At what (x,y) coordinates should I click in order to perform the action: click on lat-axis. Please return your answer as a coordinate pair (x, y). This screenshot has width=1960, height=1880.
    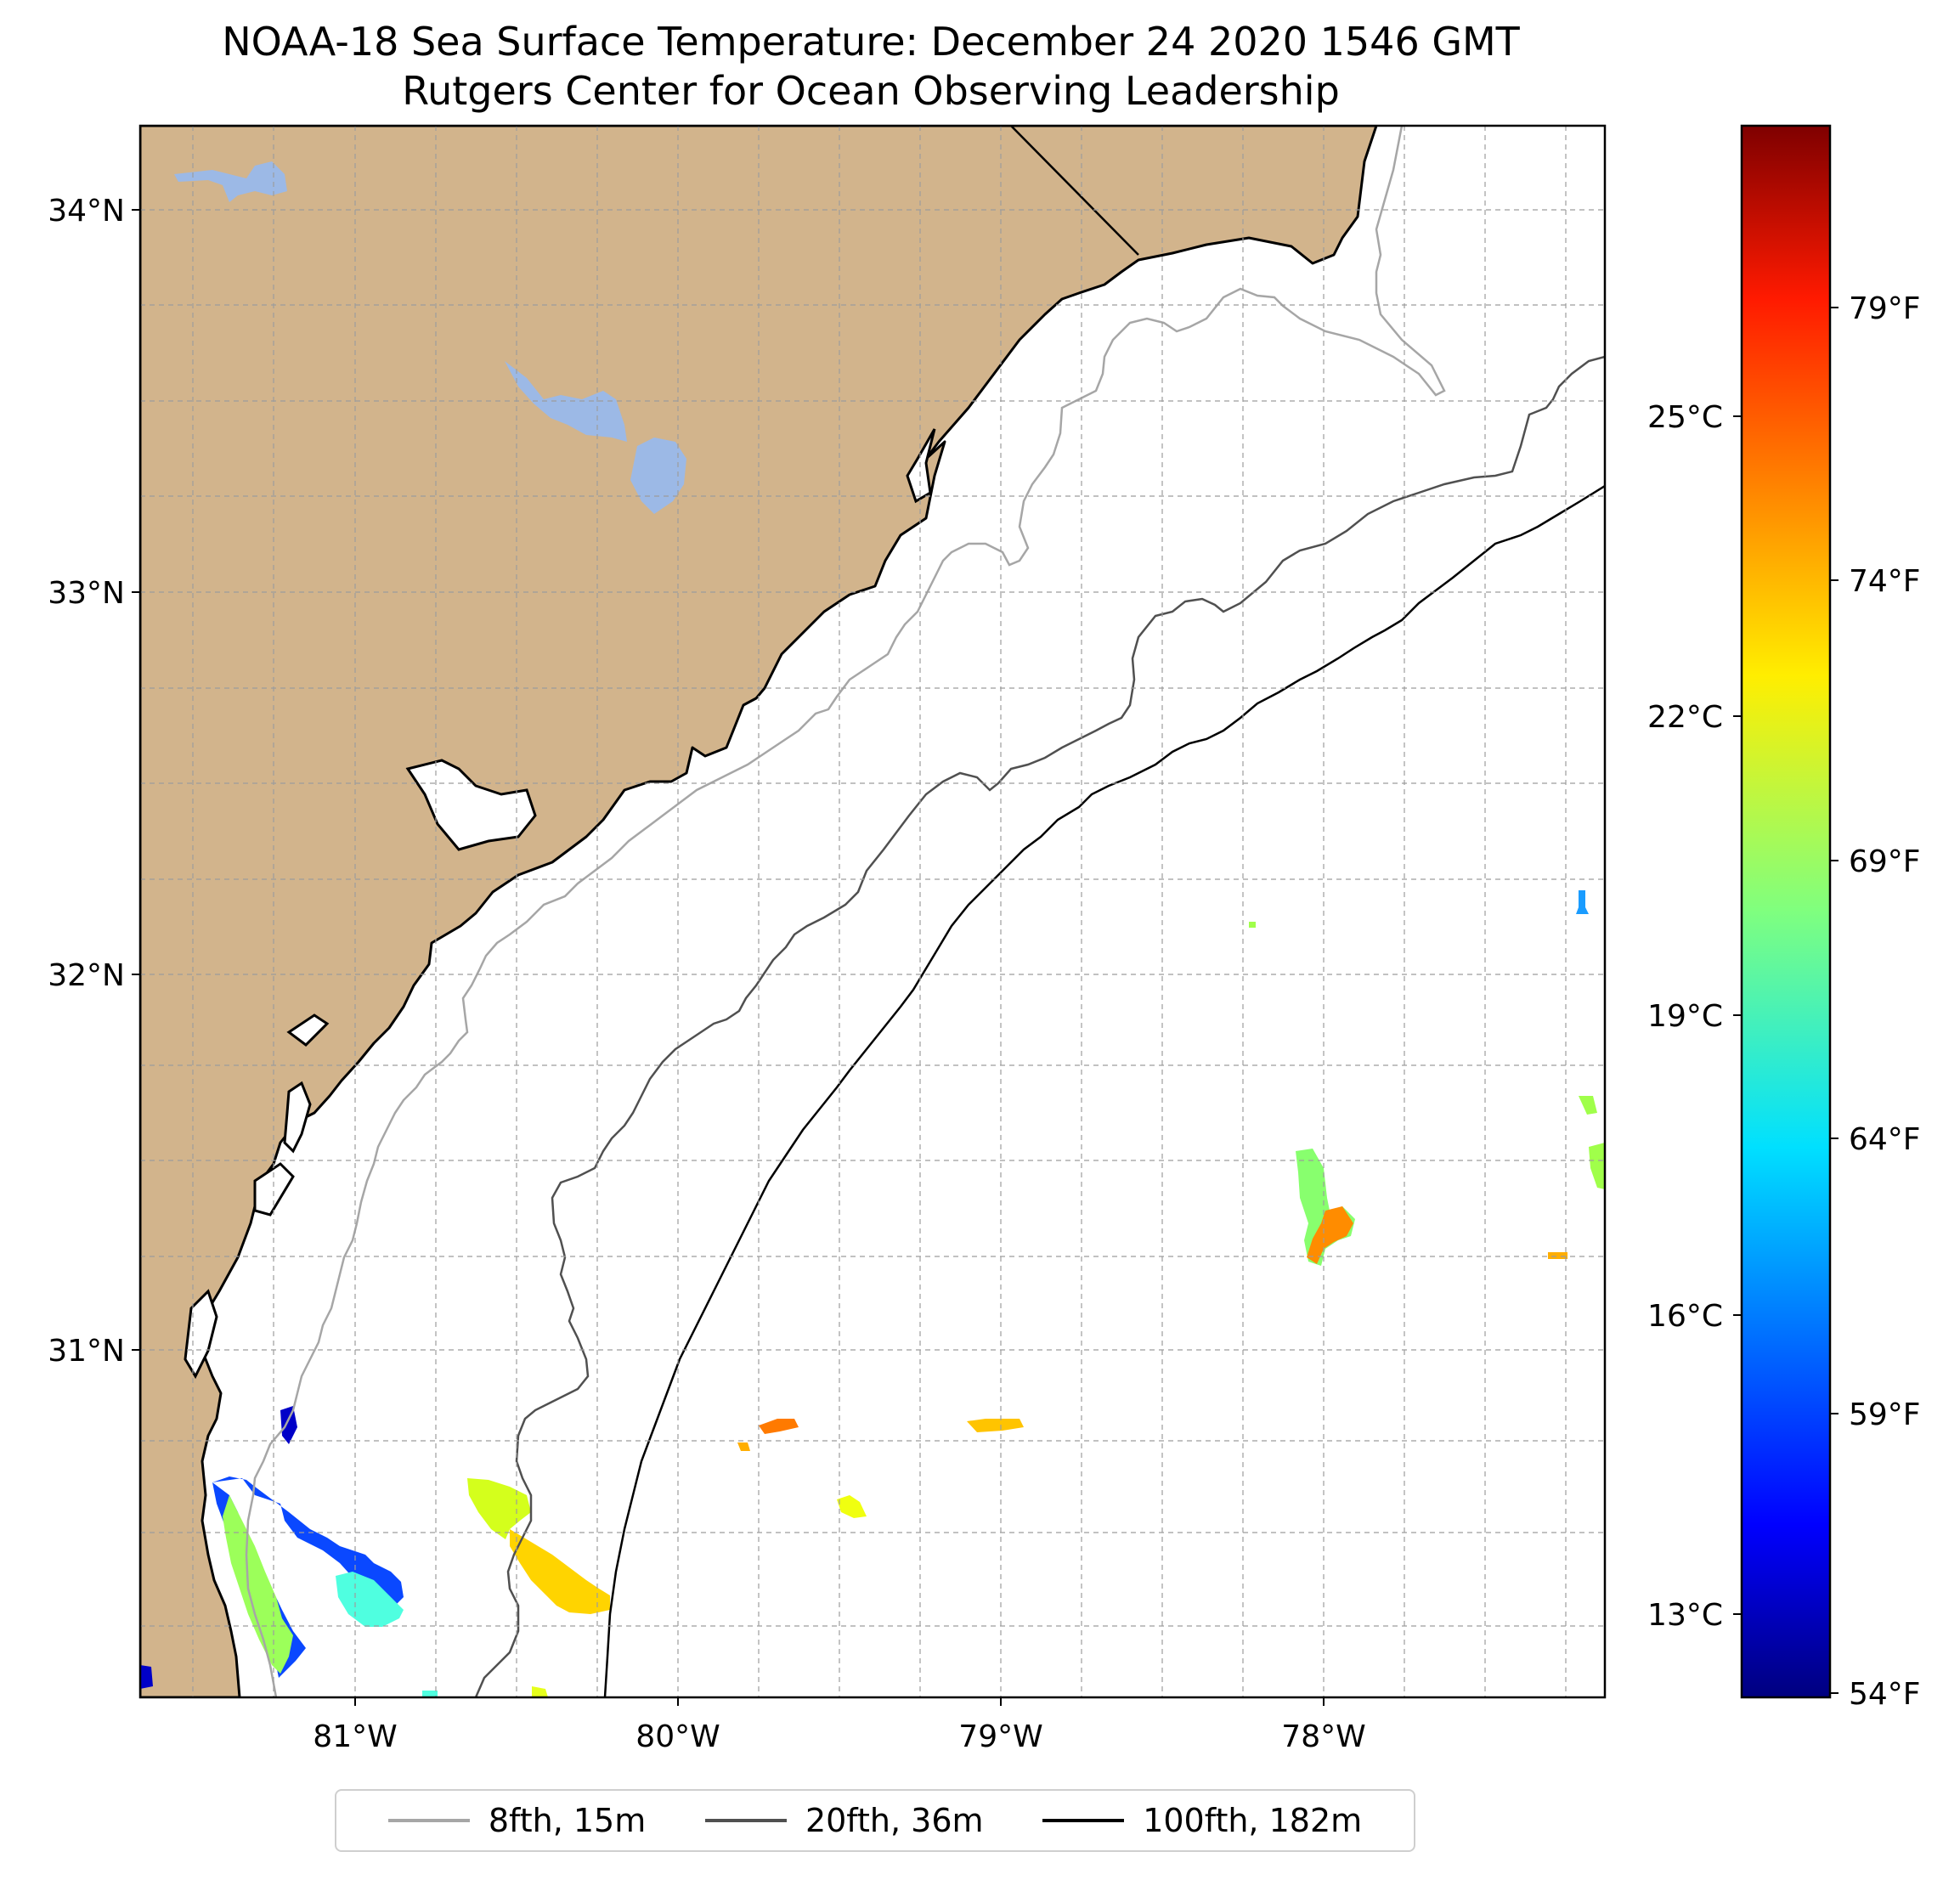
    Looking at the image, I should click on (136, 780).